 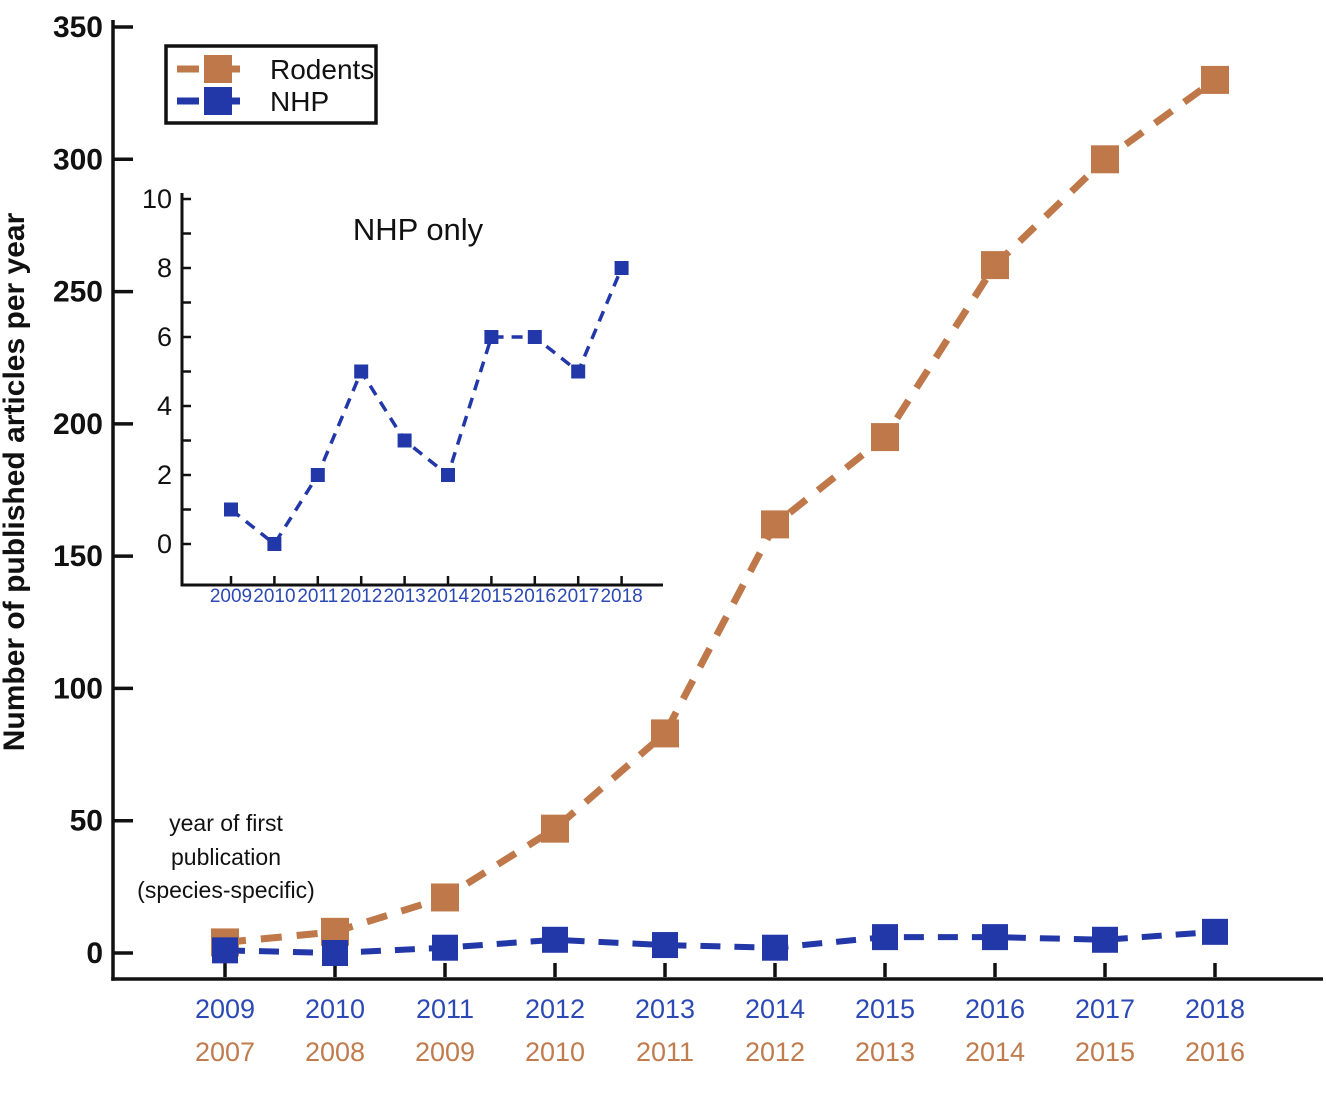 I want to click on inset-x-tick-label: 2009, so click(x=231, y=596).